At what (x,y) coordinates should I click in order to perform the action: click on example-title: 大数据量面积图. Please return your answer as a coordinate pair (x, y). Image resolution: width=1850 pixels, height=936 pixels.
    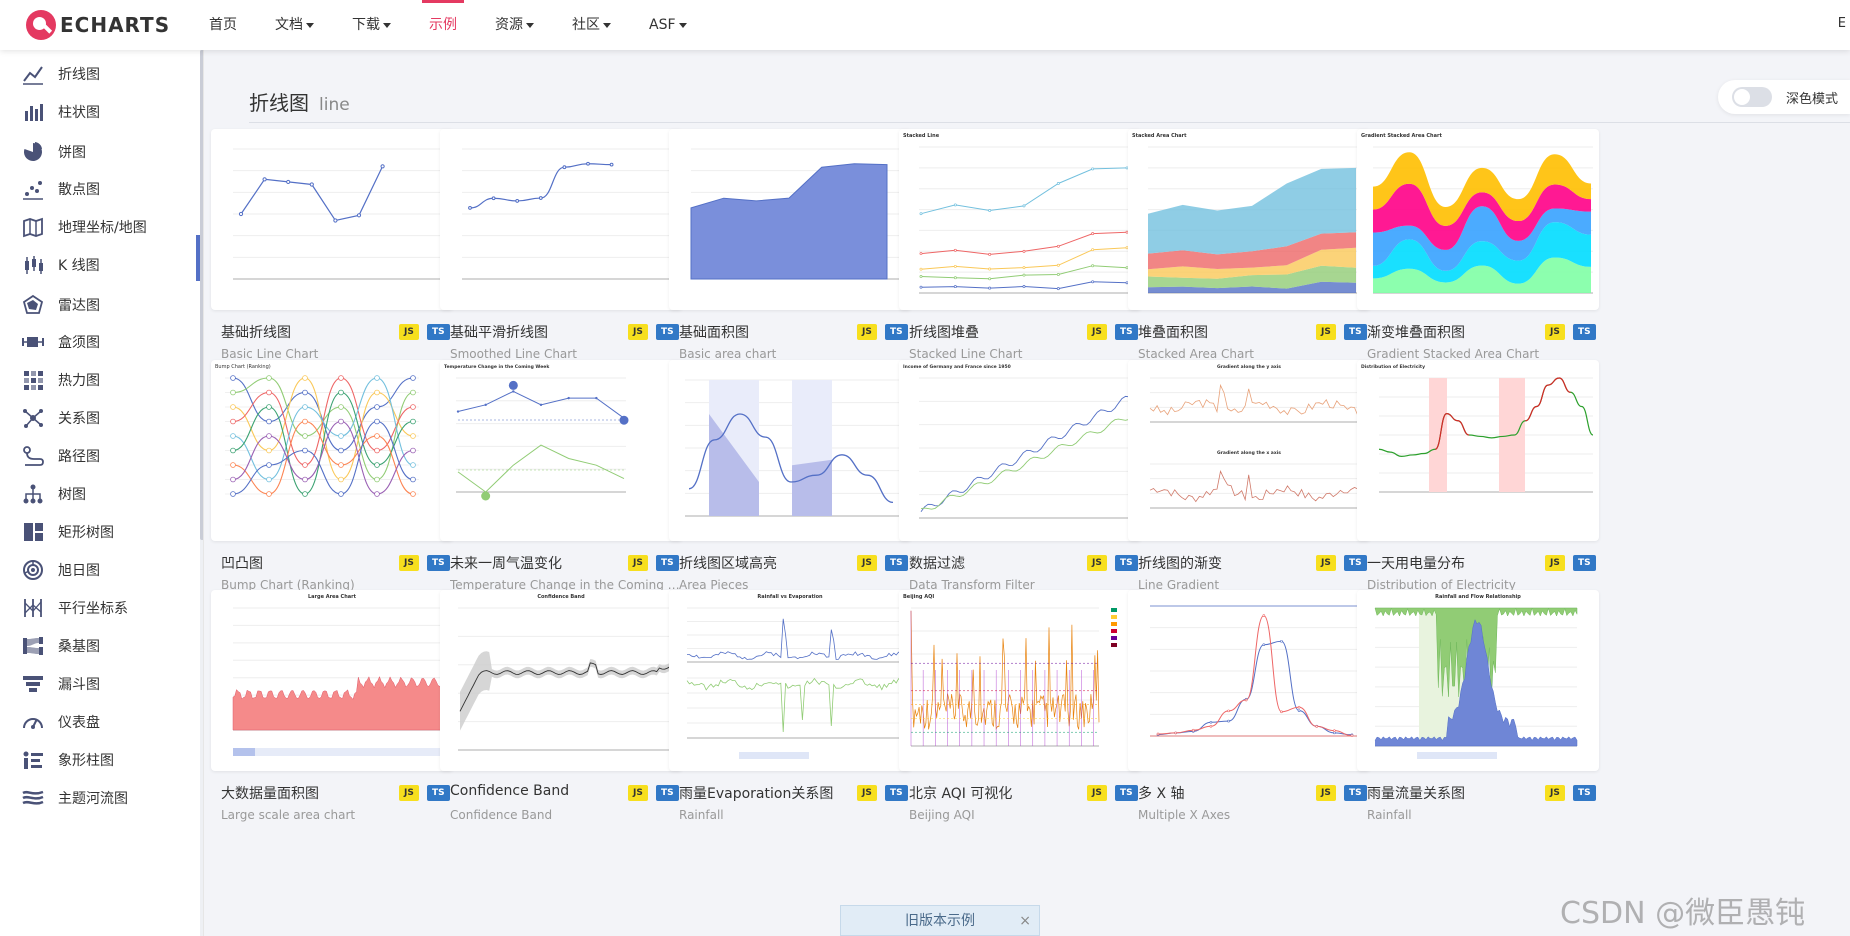
    Looking at the image, I should click on (270, 794).